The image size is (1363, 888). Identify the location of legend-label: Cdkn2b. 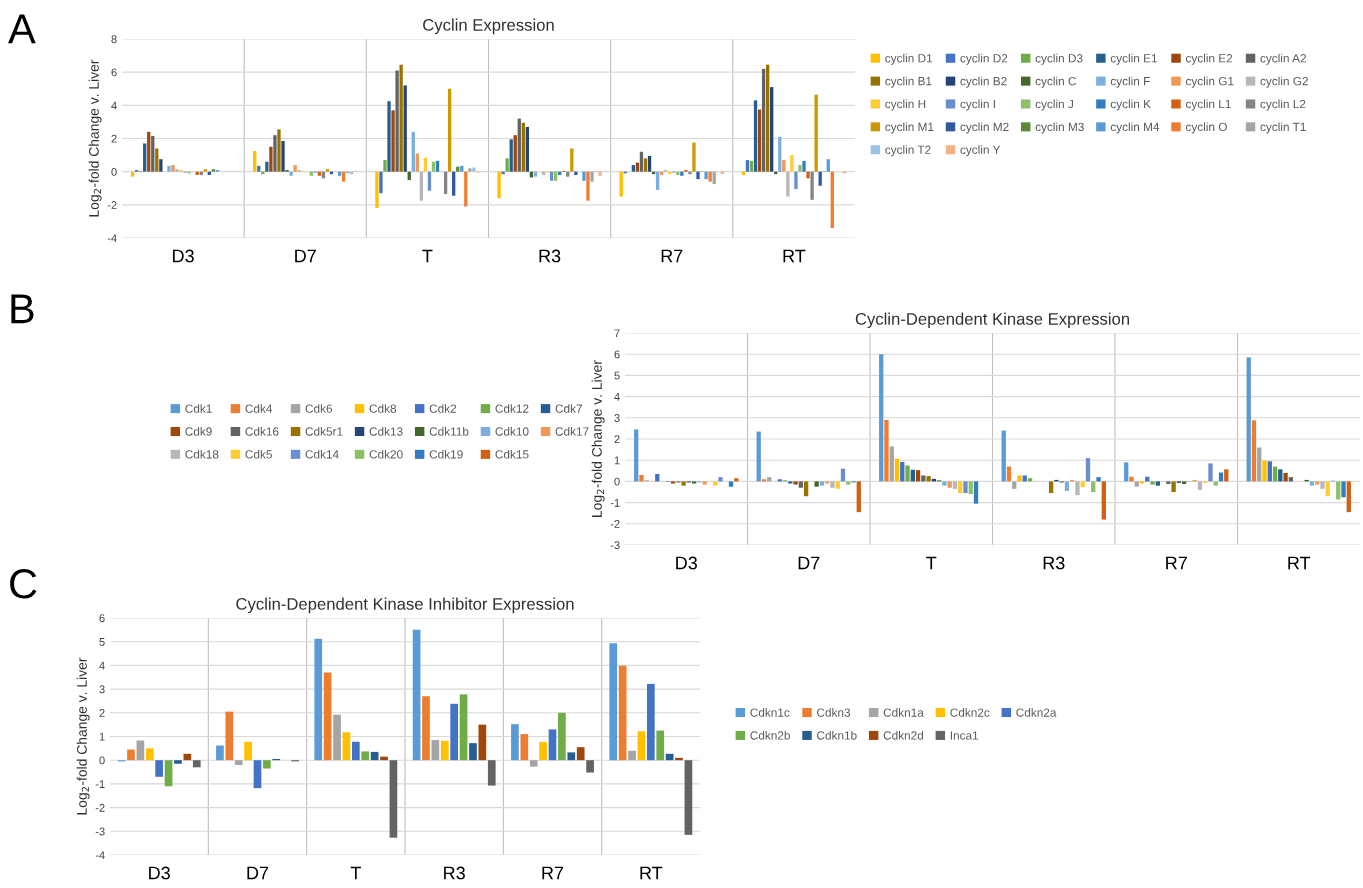
(770, 735).